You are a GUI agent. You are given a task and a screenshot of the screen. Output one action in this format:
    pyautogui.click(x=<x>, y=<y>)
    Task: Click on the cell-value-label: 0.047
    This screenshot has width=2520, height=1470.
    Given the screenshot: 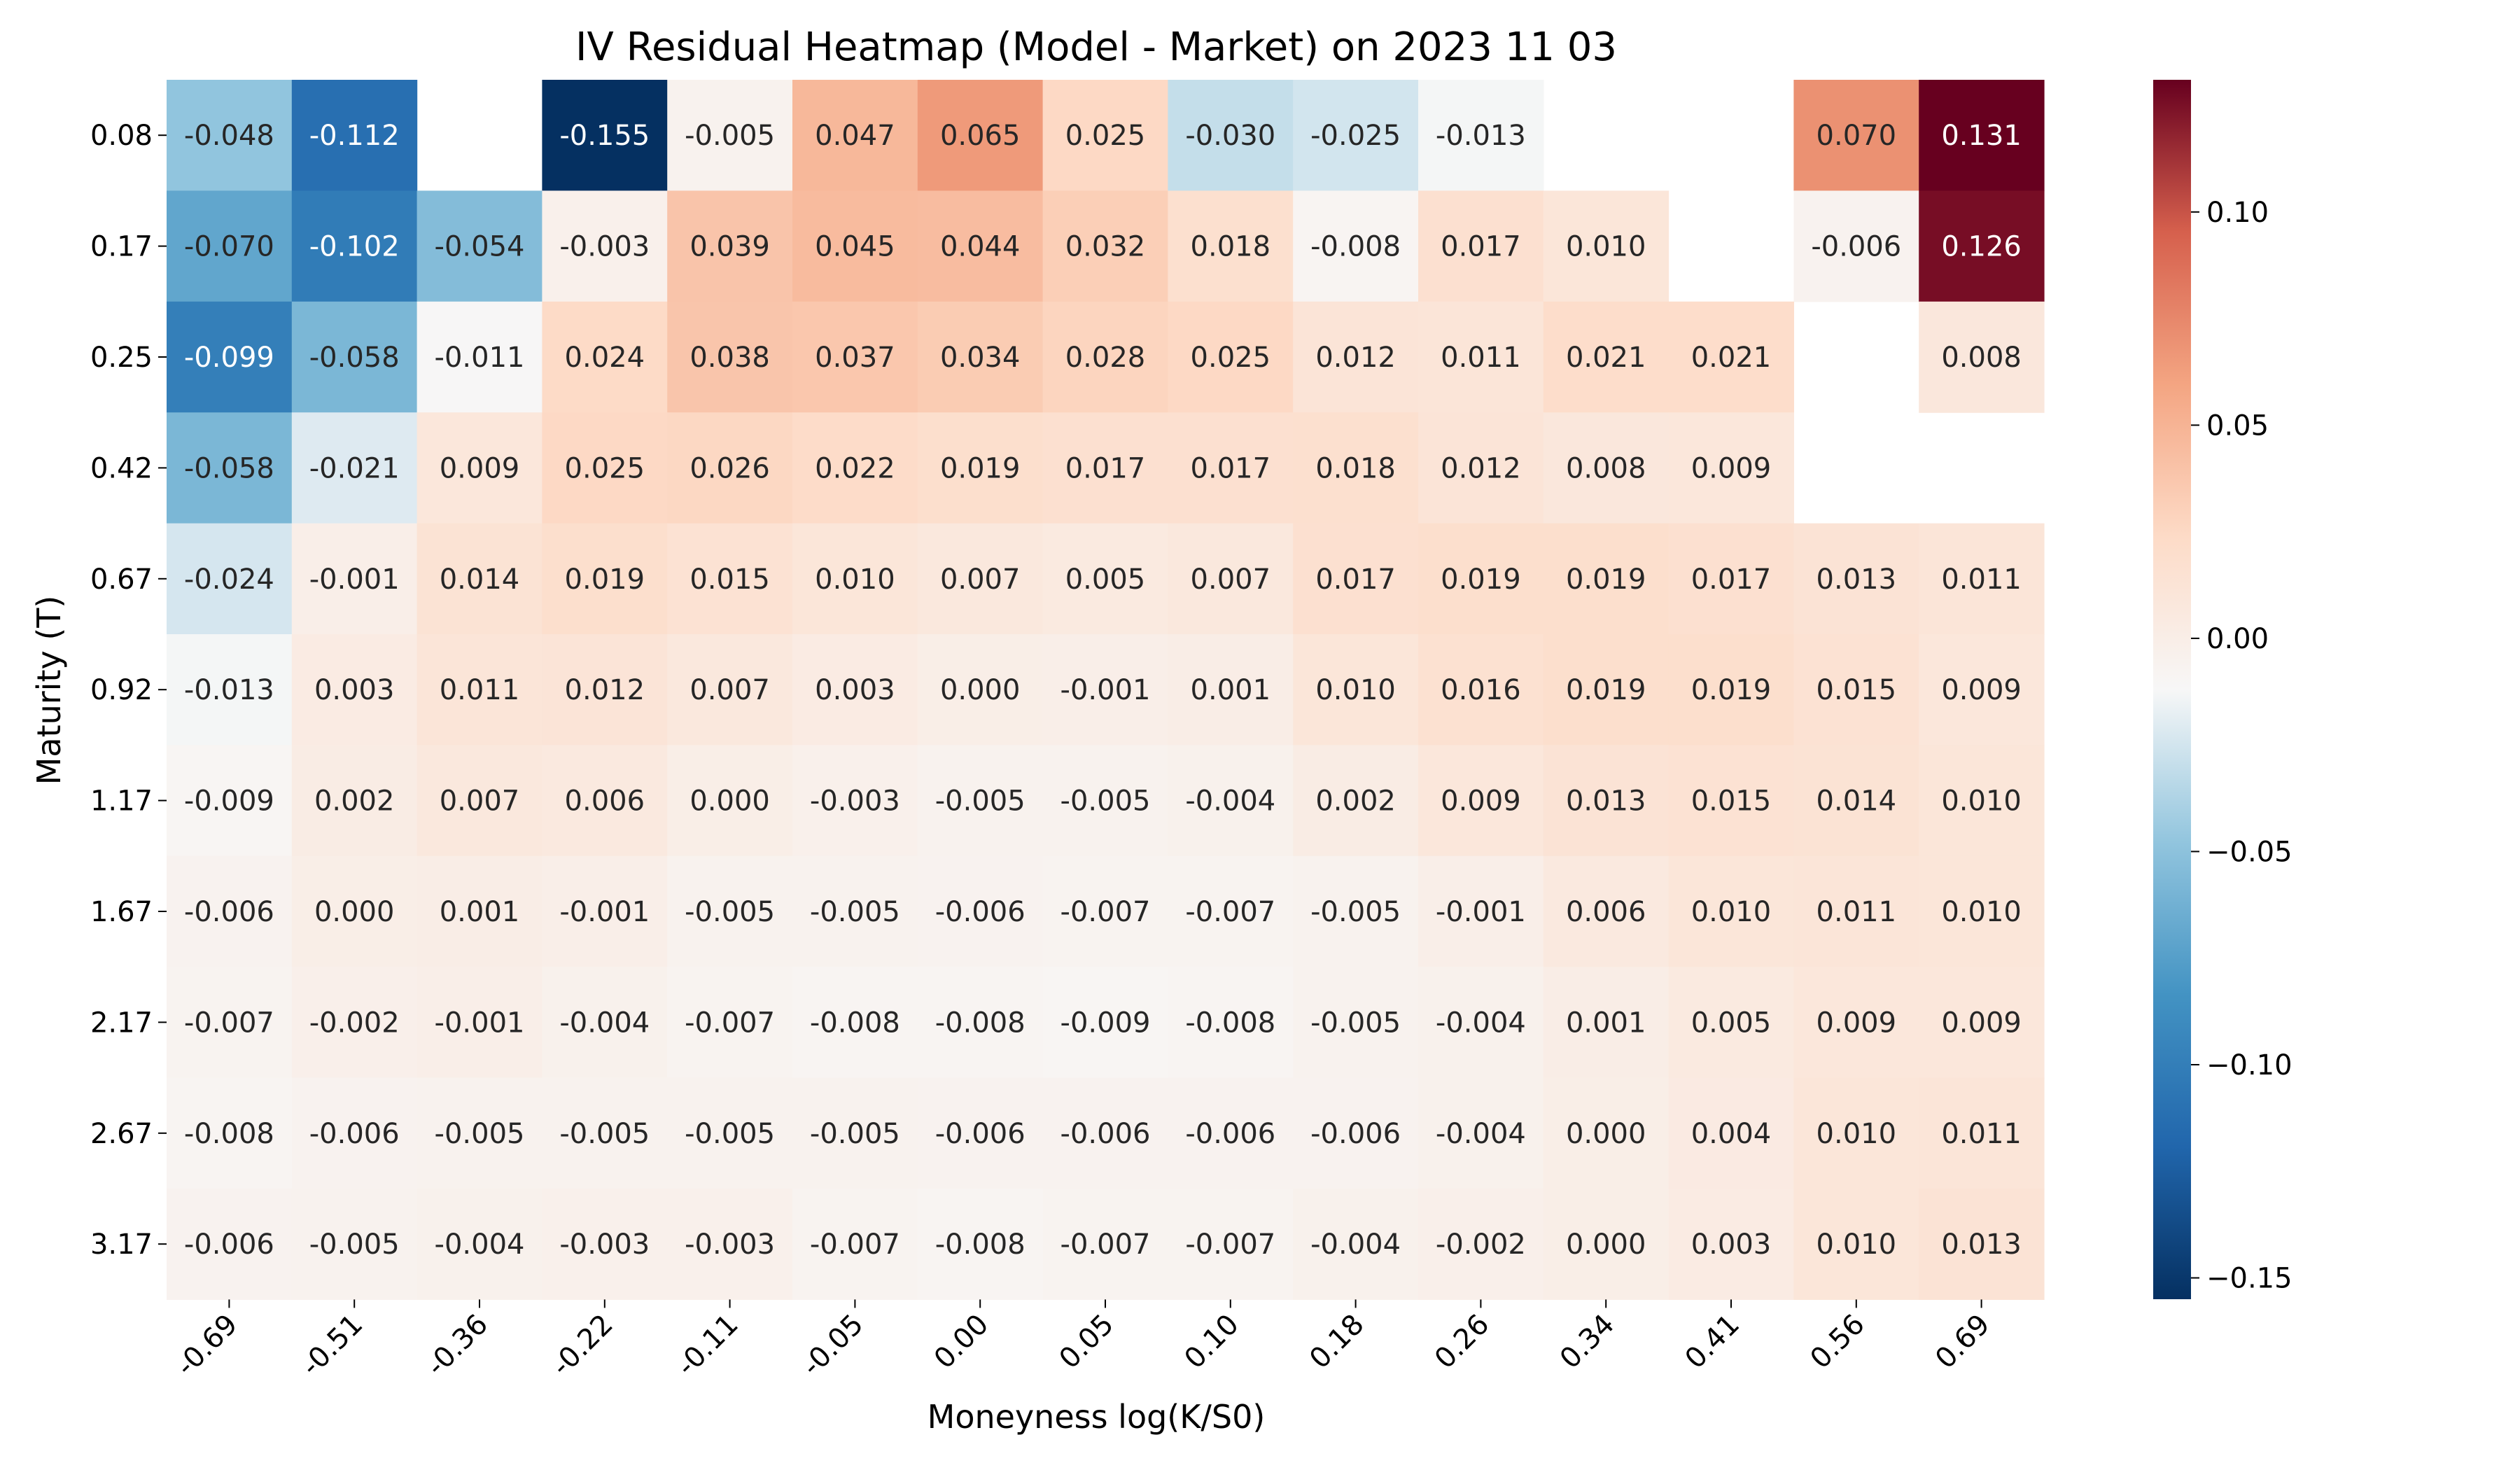 What is the action you would take?
    pyautogui.click(x=855, y=136)
    